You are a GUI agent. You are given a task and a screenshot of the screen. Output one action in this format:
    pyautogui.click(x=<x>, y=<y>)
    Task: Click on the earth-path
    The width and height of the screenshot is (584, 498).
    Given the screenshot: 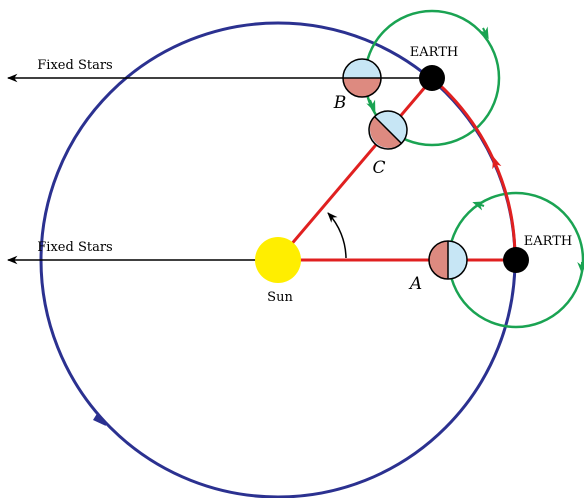 What is the action you would take?
    pyautogui.click(x=474, y=168)
    